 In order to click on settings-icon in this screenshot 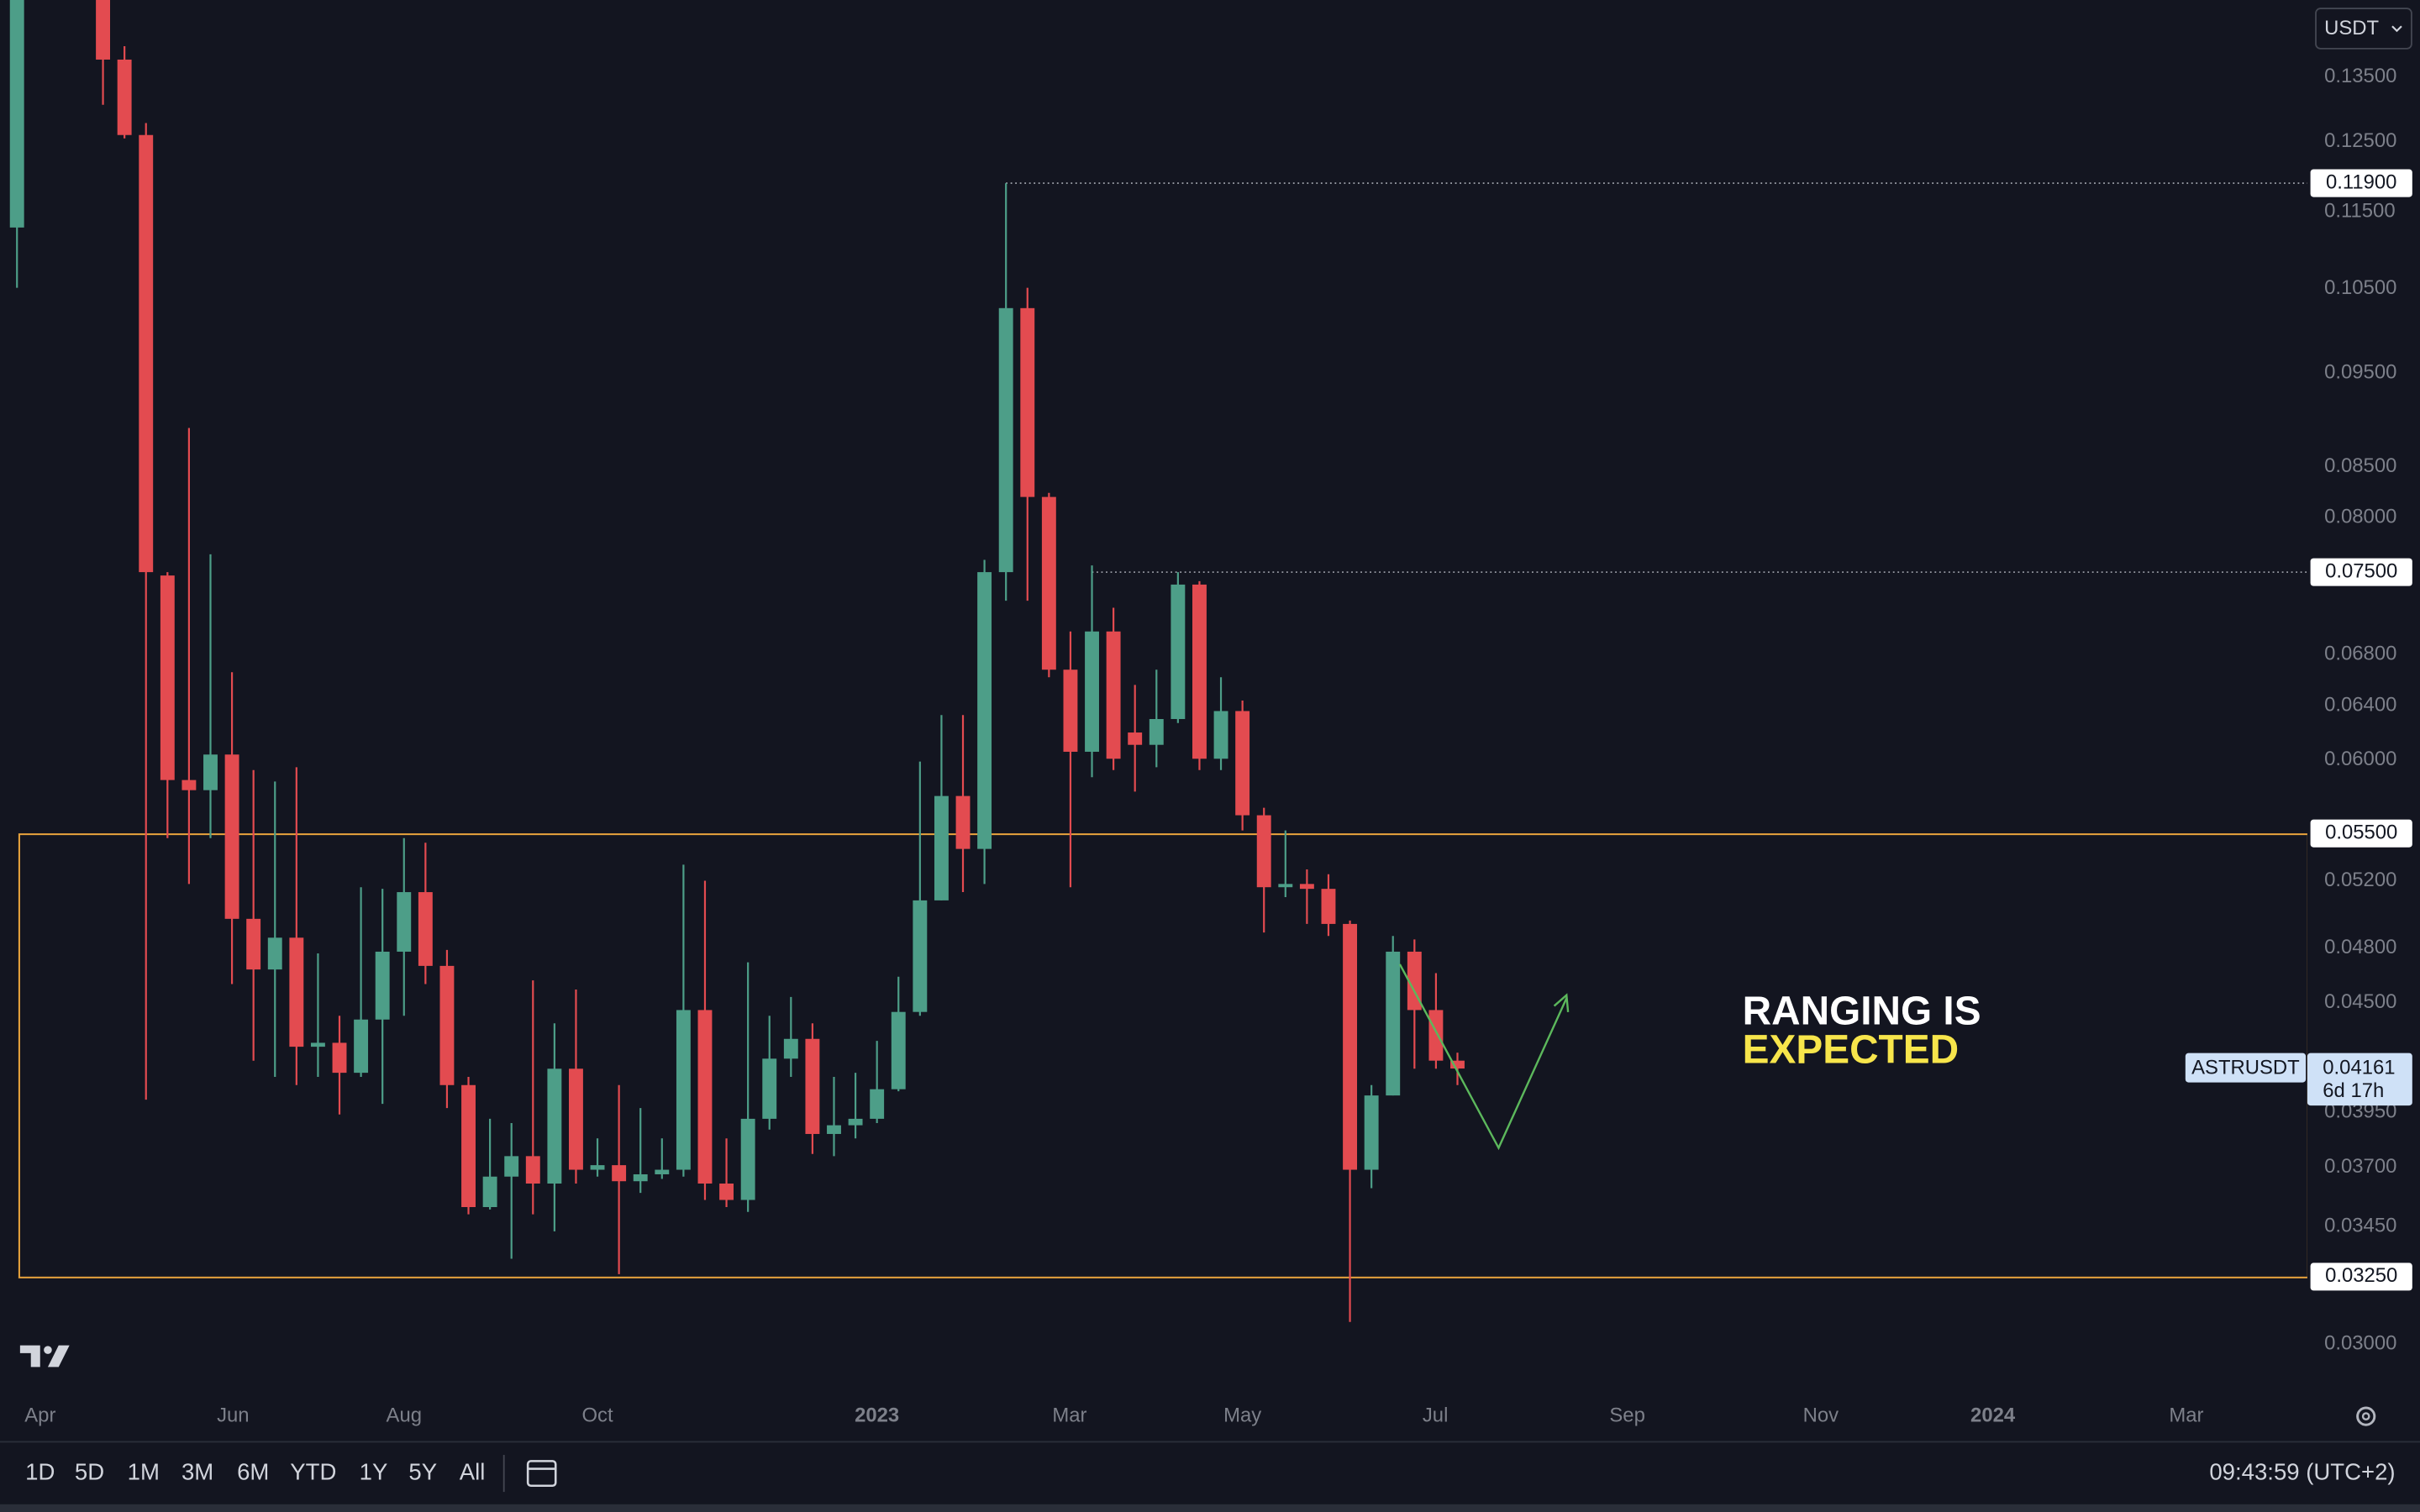, I will do `click(2366, 1416)`.